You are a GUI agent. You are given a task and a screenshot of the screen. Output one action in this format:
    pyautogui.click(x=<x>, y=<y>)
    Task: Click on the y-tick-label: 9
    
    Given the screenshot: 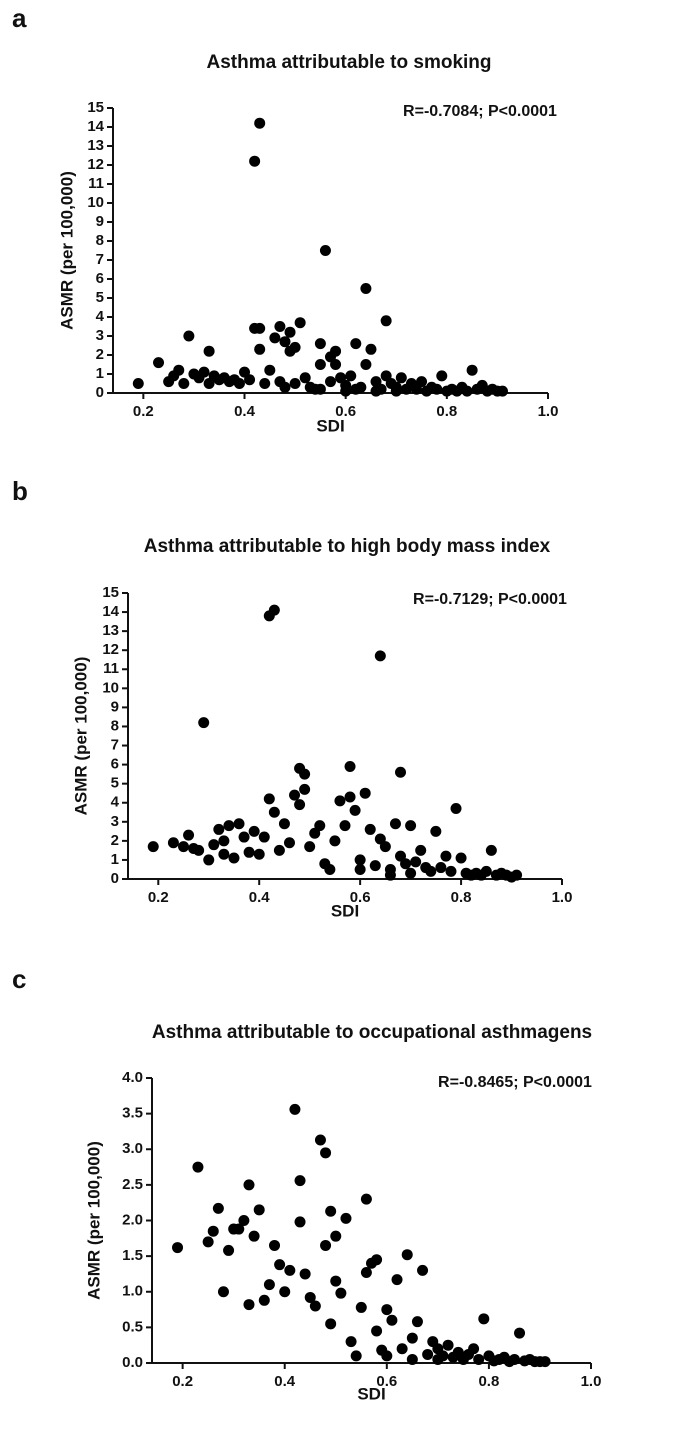 What is the action you would take?
    pyautogui.click(x=100, y=221)
    